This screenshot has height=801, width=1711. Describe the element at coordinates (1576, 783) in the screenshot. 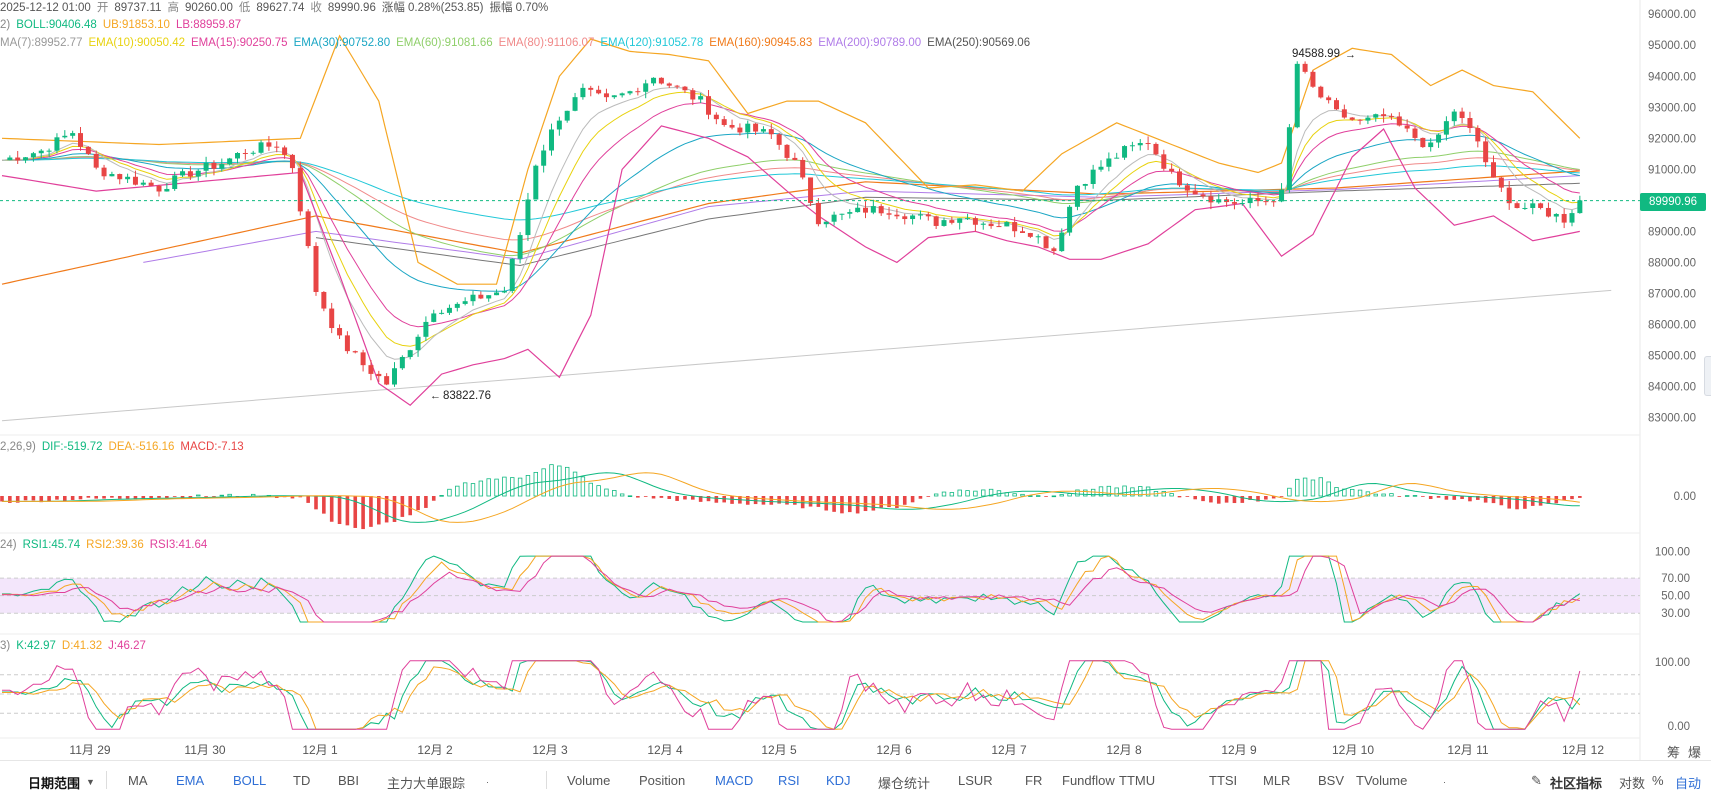

I see `community-indicators-button: 社区指标` at that location.